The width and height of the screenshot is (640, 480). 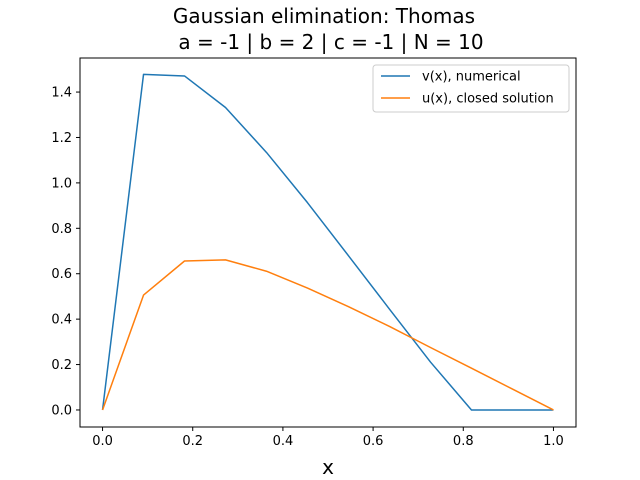 I want to click on y-tick-label: 0.4, so click(x=61, y=320).